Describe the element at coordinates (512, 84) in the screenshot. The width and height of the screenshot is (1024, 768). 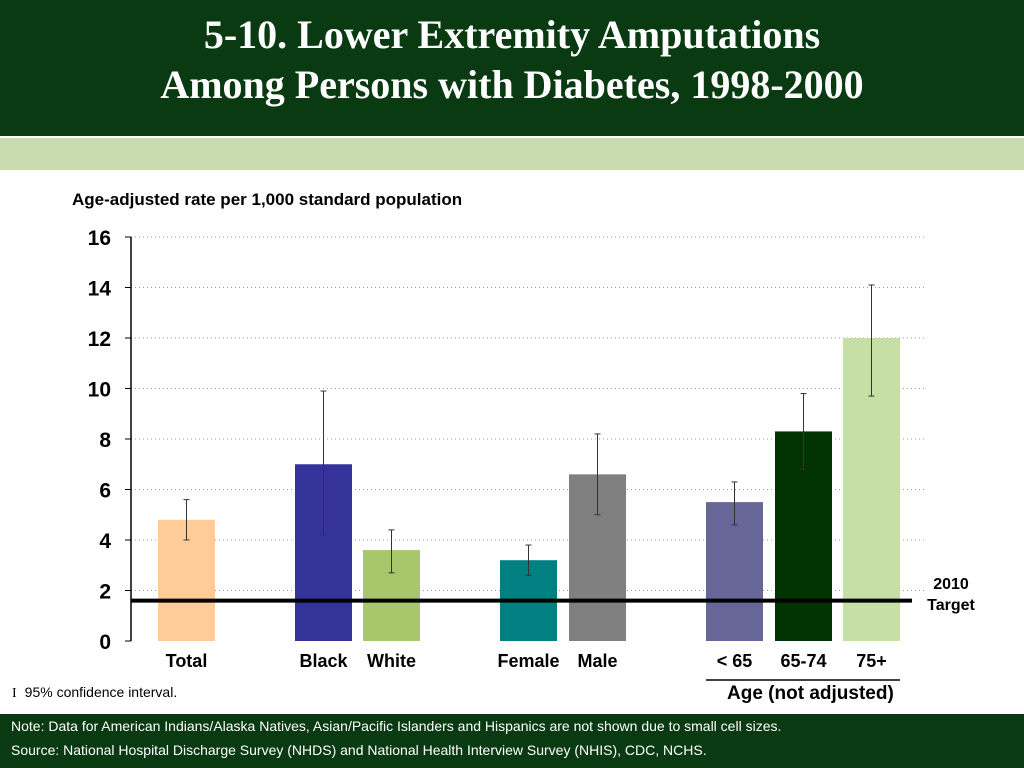
I see `title-line-2: Among Persons with Diabetes, 1998-2000` at that location.